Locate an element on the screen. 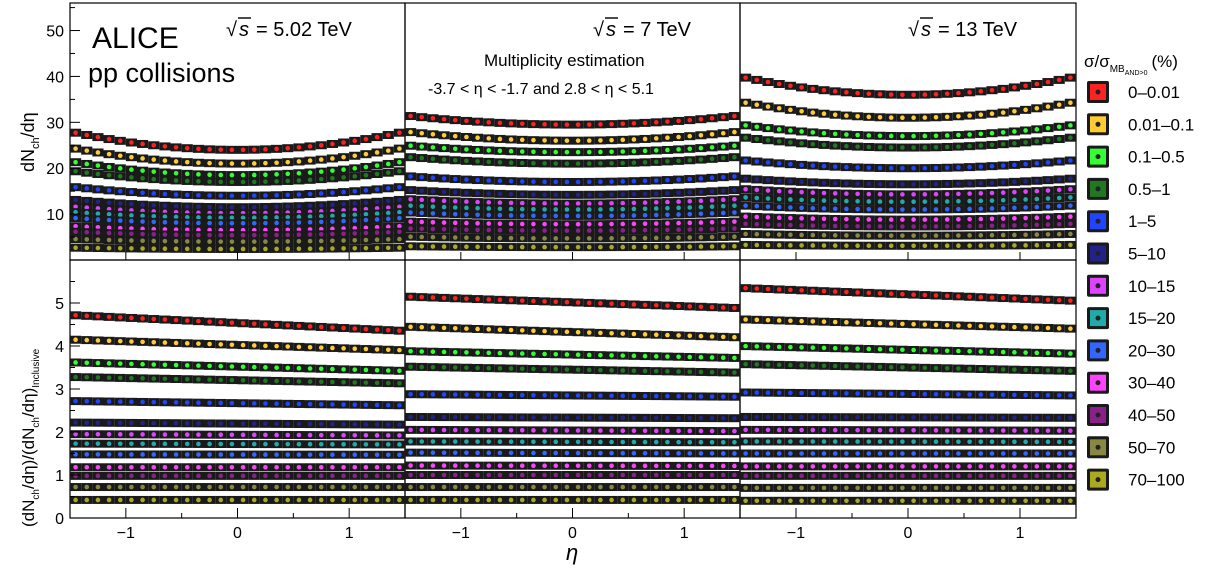 Image resolution: width=1225 pixels, height=569 pixels. legend-marker is located at coordinates (1098, 253).